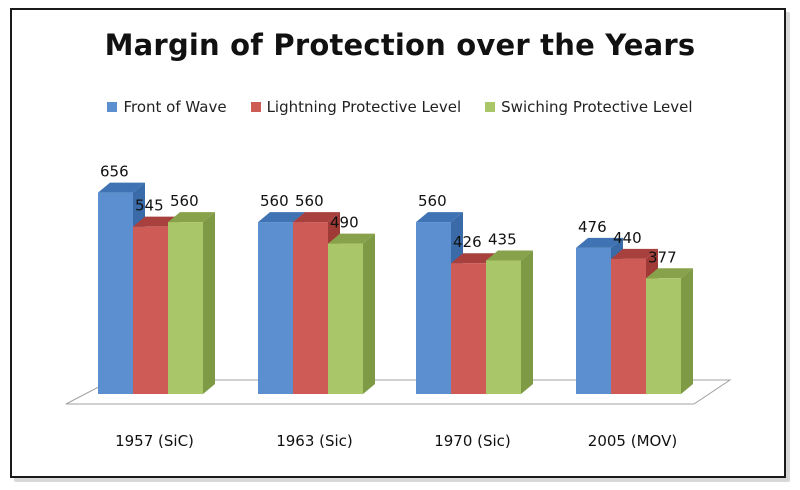 This screenshot has width=800, height=490. I want to click on chart-title: Margin of Protection over the Years, so click(400, 45).